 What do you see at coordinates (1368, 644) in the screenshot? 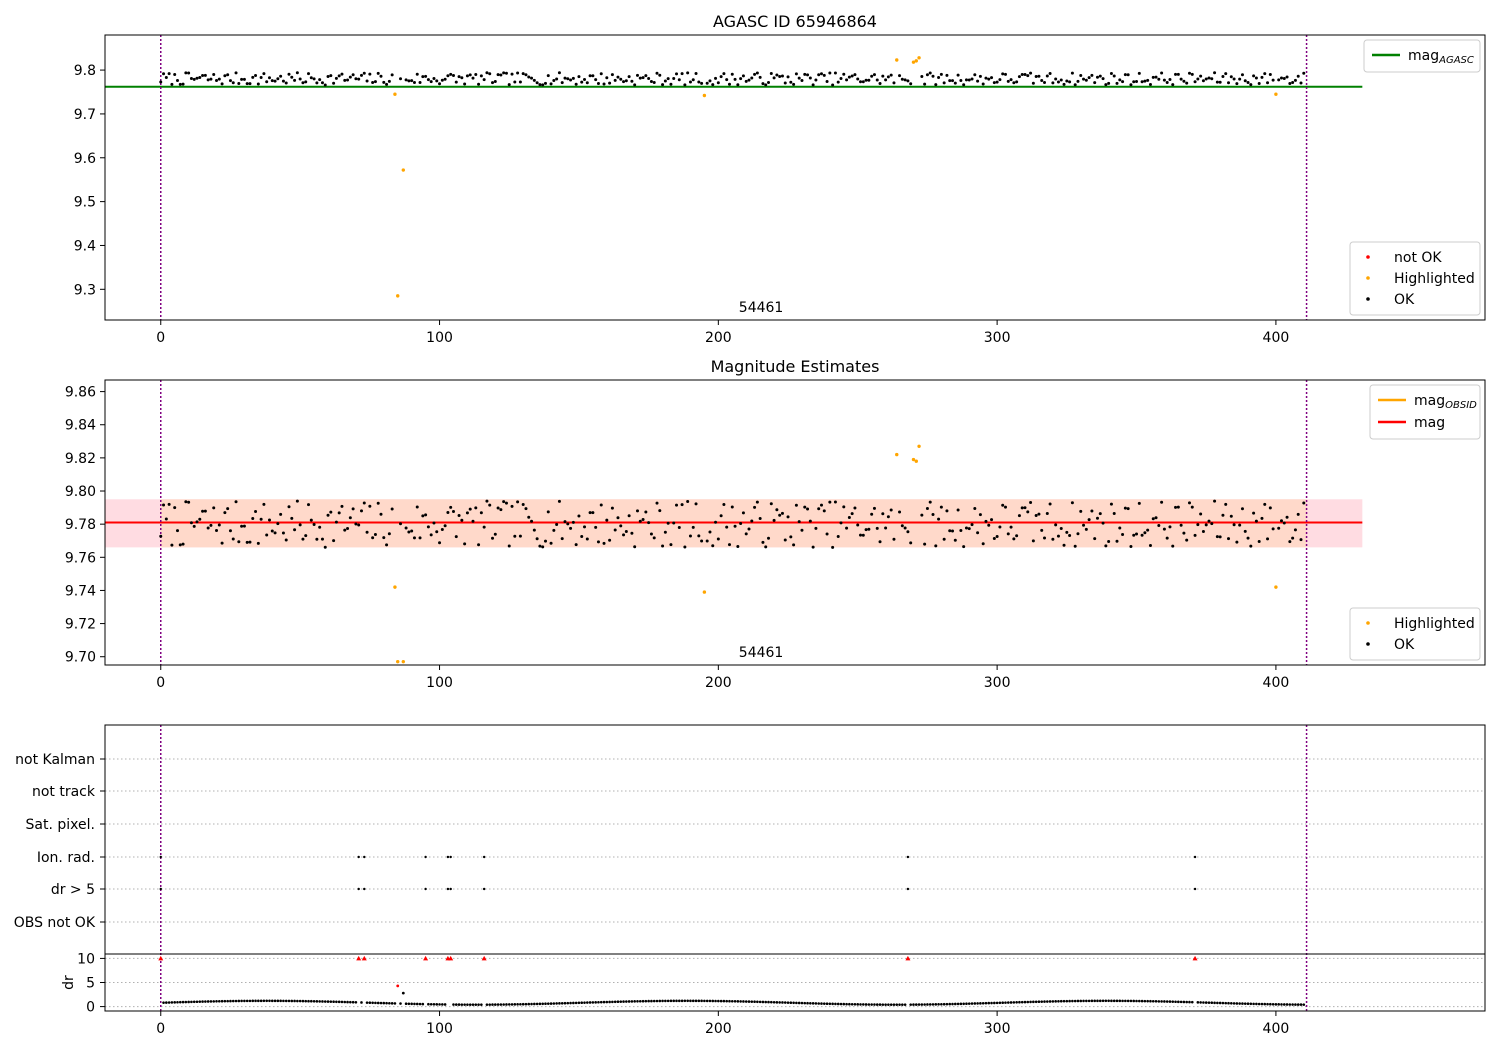
I see `legend-point-swatch` at bounding box center [1368, 644].